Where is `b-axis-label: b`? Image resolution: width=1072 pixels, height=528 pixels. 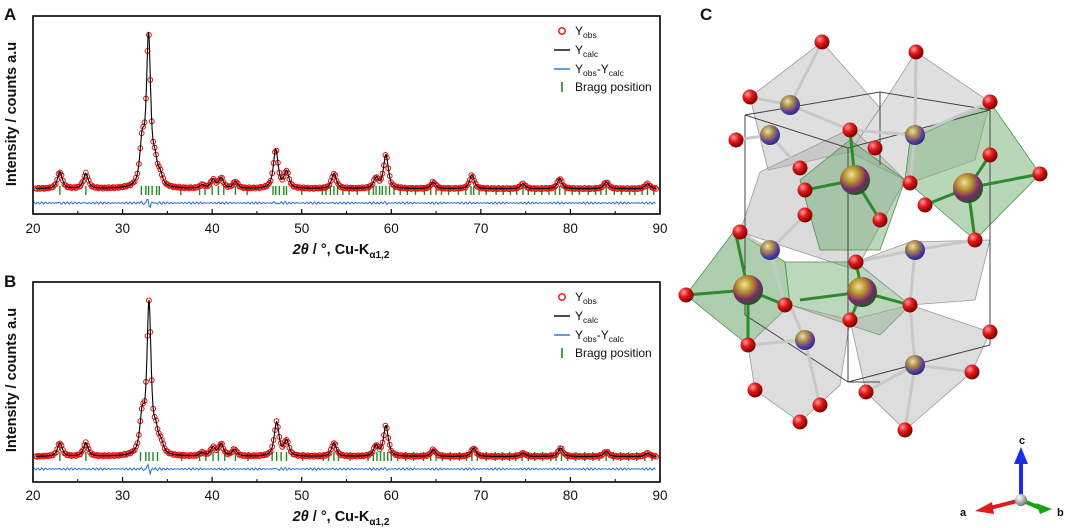 b-axis-label: b is located at coordinates (1060, 513).